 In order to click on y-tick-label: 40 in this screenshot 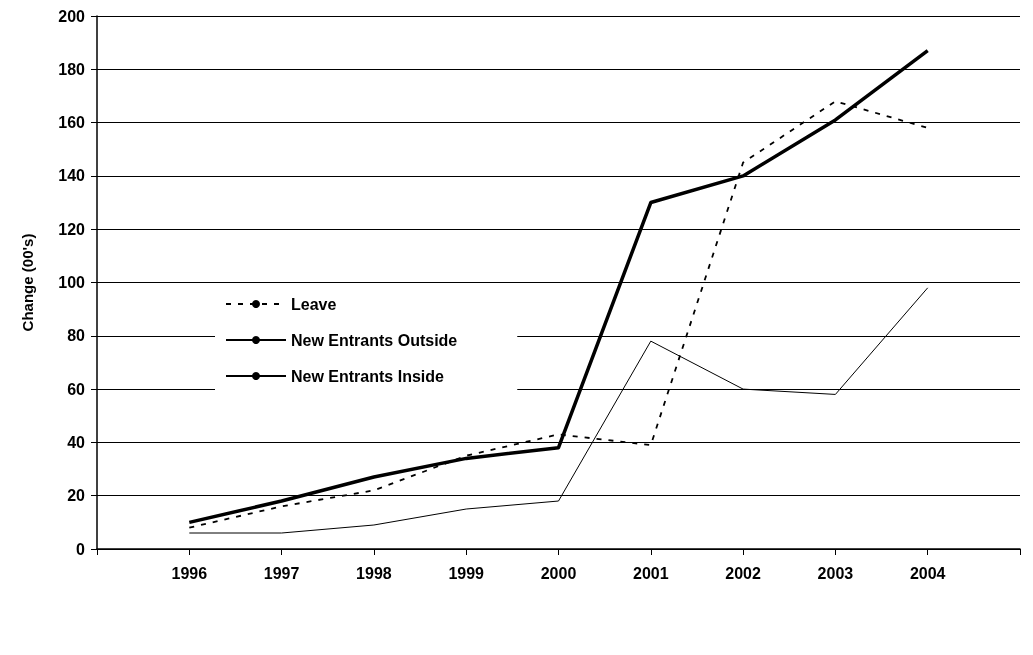, I will do `click(76, 442)`.